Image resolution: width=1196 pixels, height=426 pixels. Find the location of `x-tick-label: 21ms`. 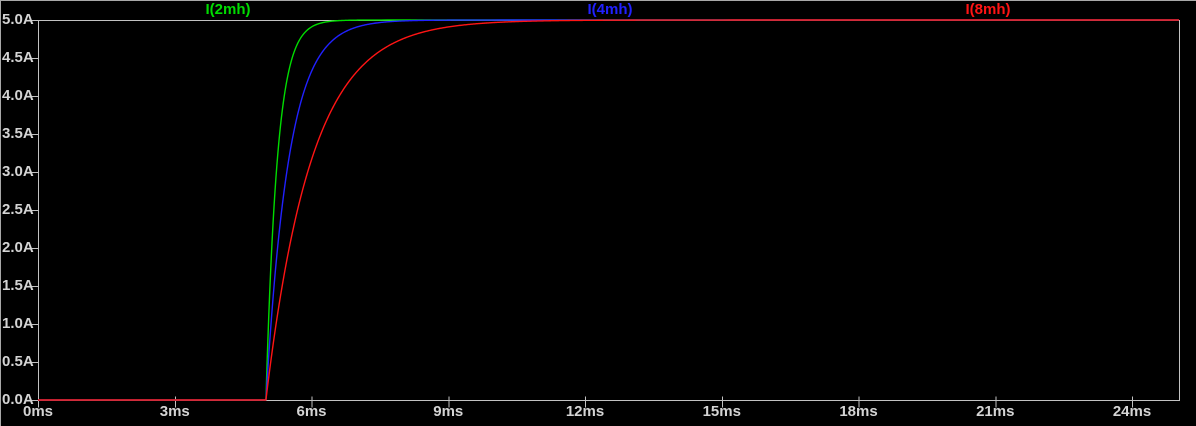

x-tick-label: 21ms is located at coordinates (995, 411).